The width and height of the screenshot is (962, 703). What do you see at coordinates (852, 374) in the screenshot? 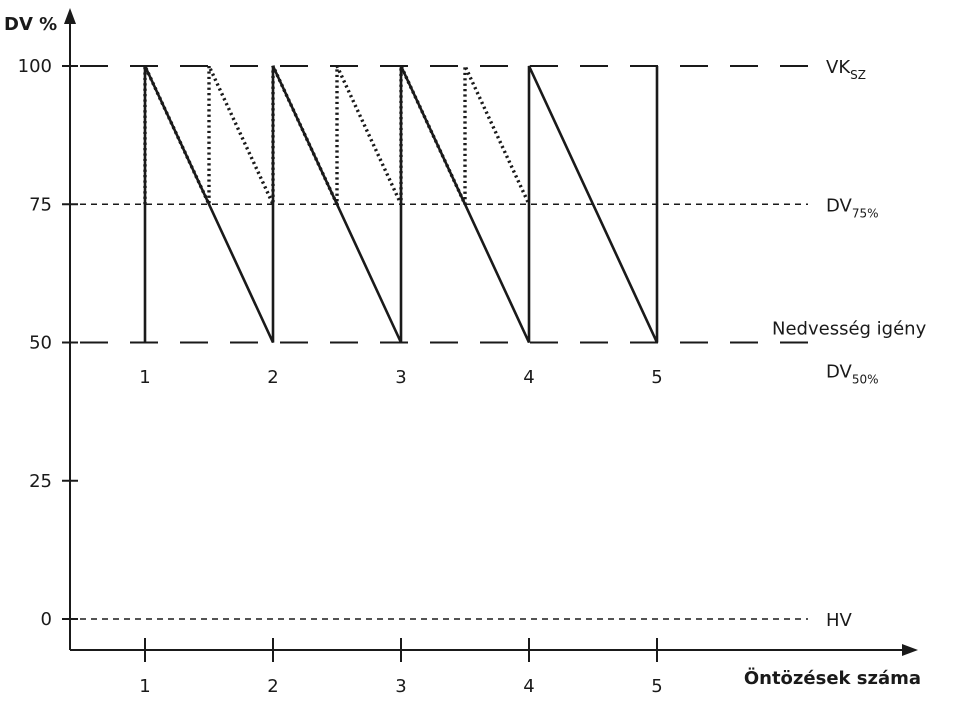
I see `reference-label: DV50%` at bounding box center [852, 374].